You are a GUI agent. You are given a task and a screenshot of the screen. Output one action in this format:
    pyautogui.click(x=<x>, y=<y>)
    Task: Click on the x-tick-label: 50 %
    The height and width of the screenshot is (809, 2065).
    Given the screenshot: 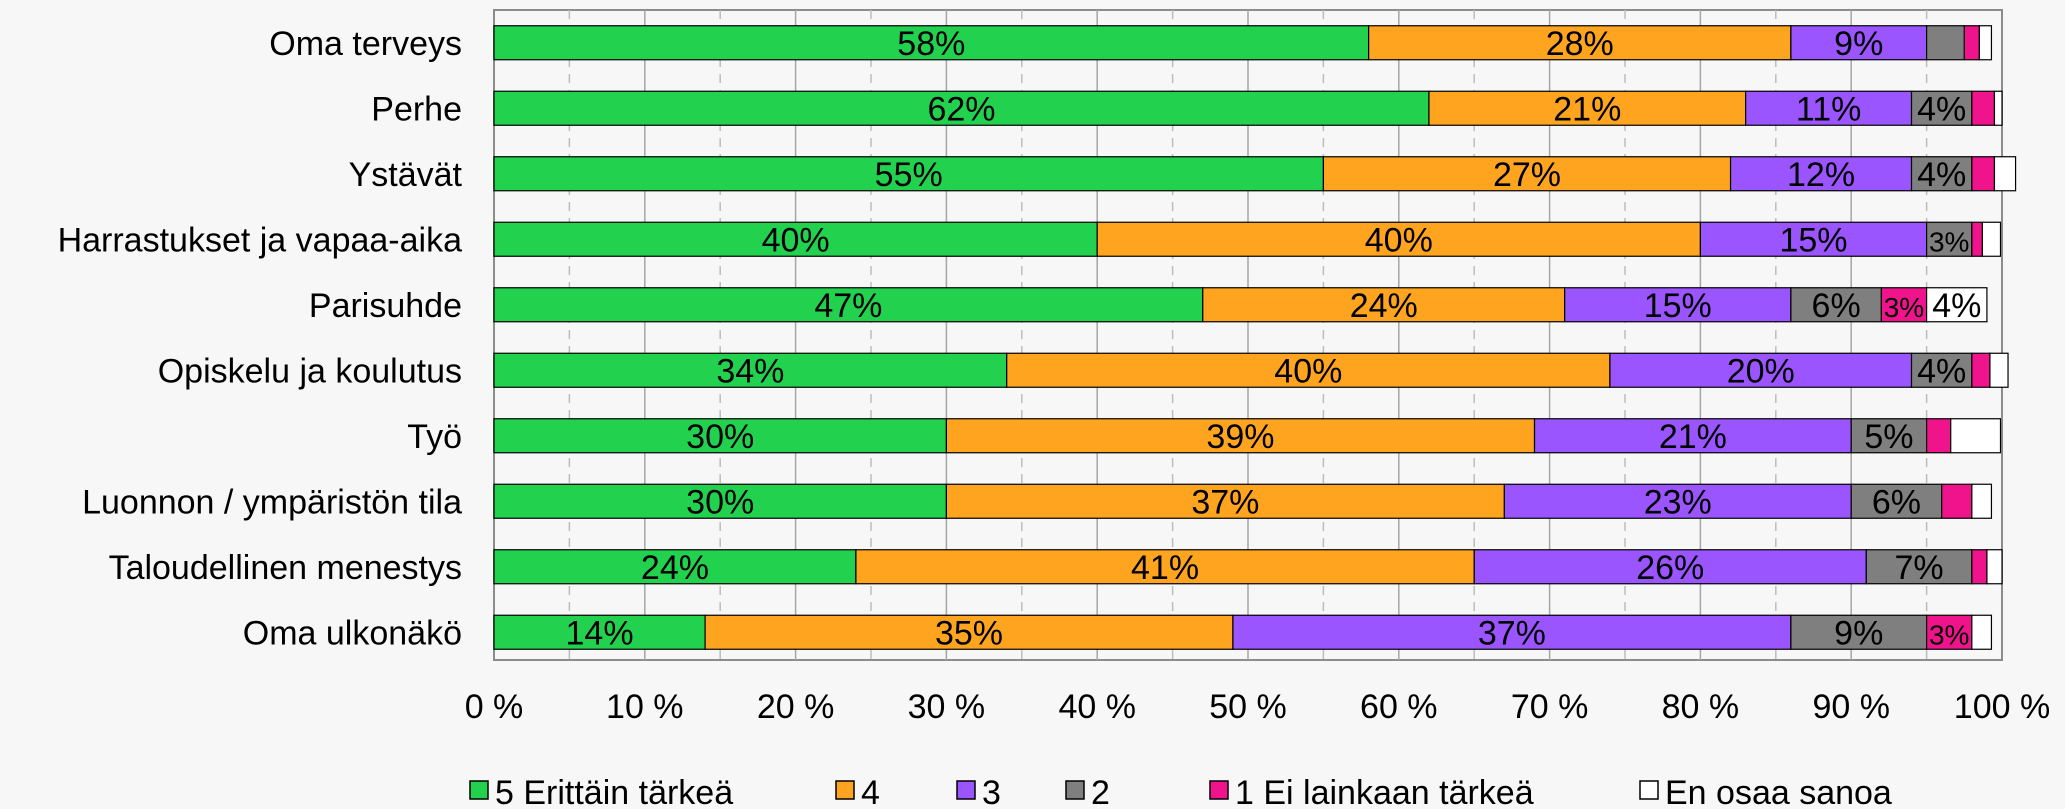 What is the action you would take?
    pyautogui.click(x=1248, y=707)
    